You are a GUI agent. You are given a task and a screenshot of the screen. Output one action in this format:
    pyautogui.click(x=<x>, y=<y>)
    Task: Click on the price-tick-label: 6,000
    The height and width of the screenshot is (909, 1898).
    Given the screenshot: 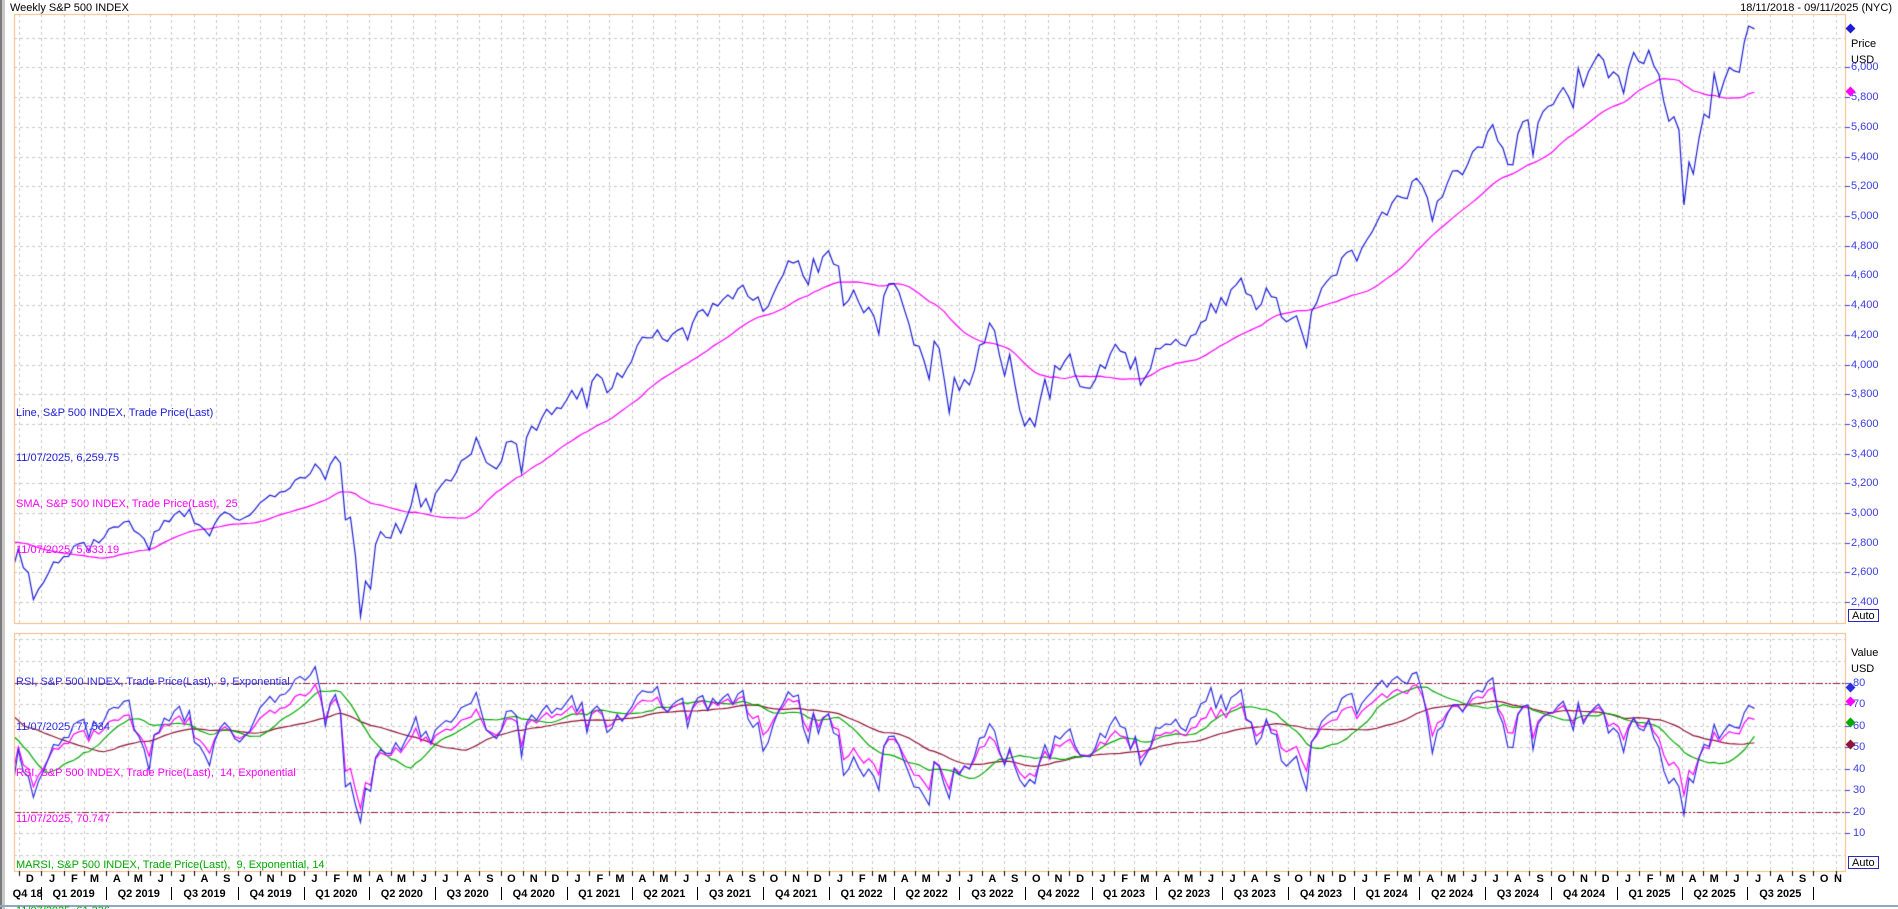 What is the action you would take?
    pyautogui.click(x=1865, y=67)
    